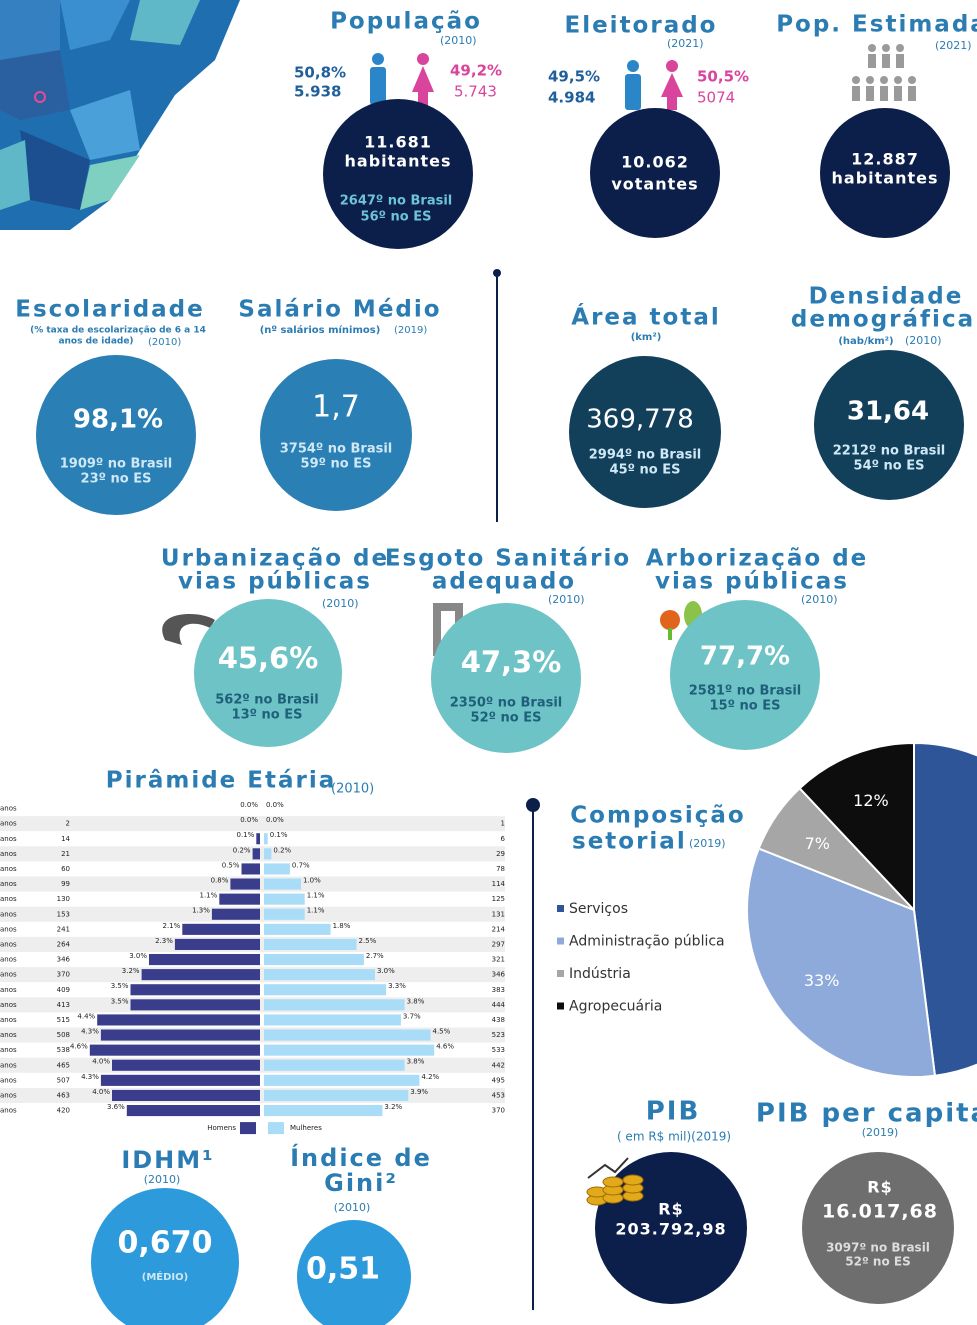  What do you see at coordinates (406, 22) in the screenshot?
I see `title: População` at bounding box center [406, 22].